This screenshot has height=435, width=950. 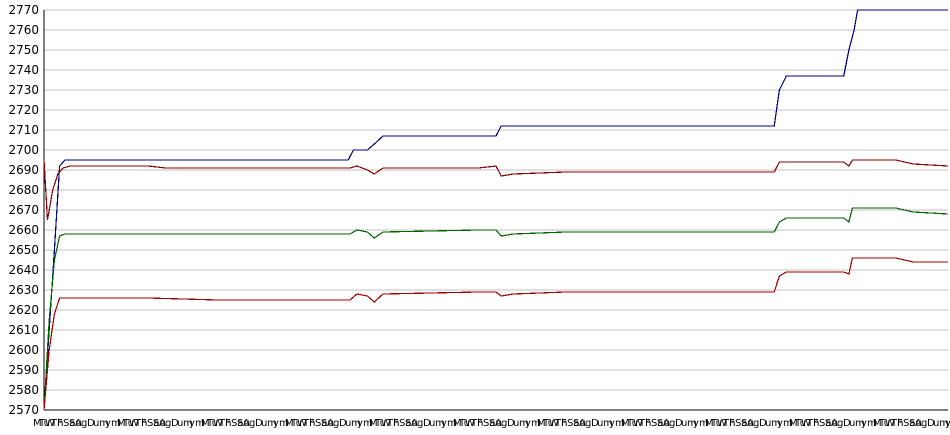 I want to click on y-tick-label: 2570, so click(x=23, y=410).